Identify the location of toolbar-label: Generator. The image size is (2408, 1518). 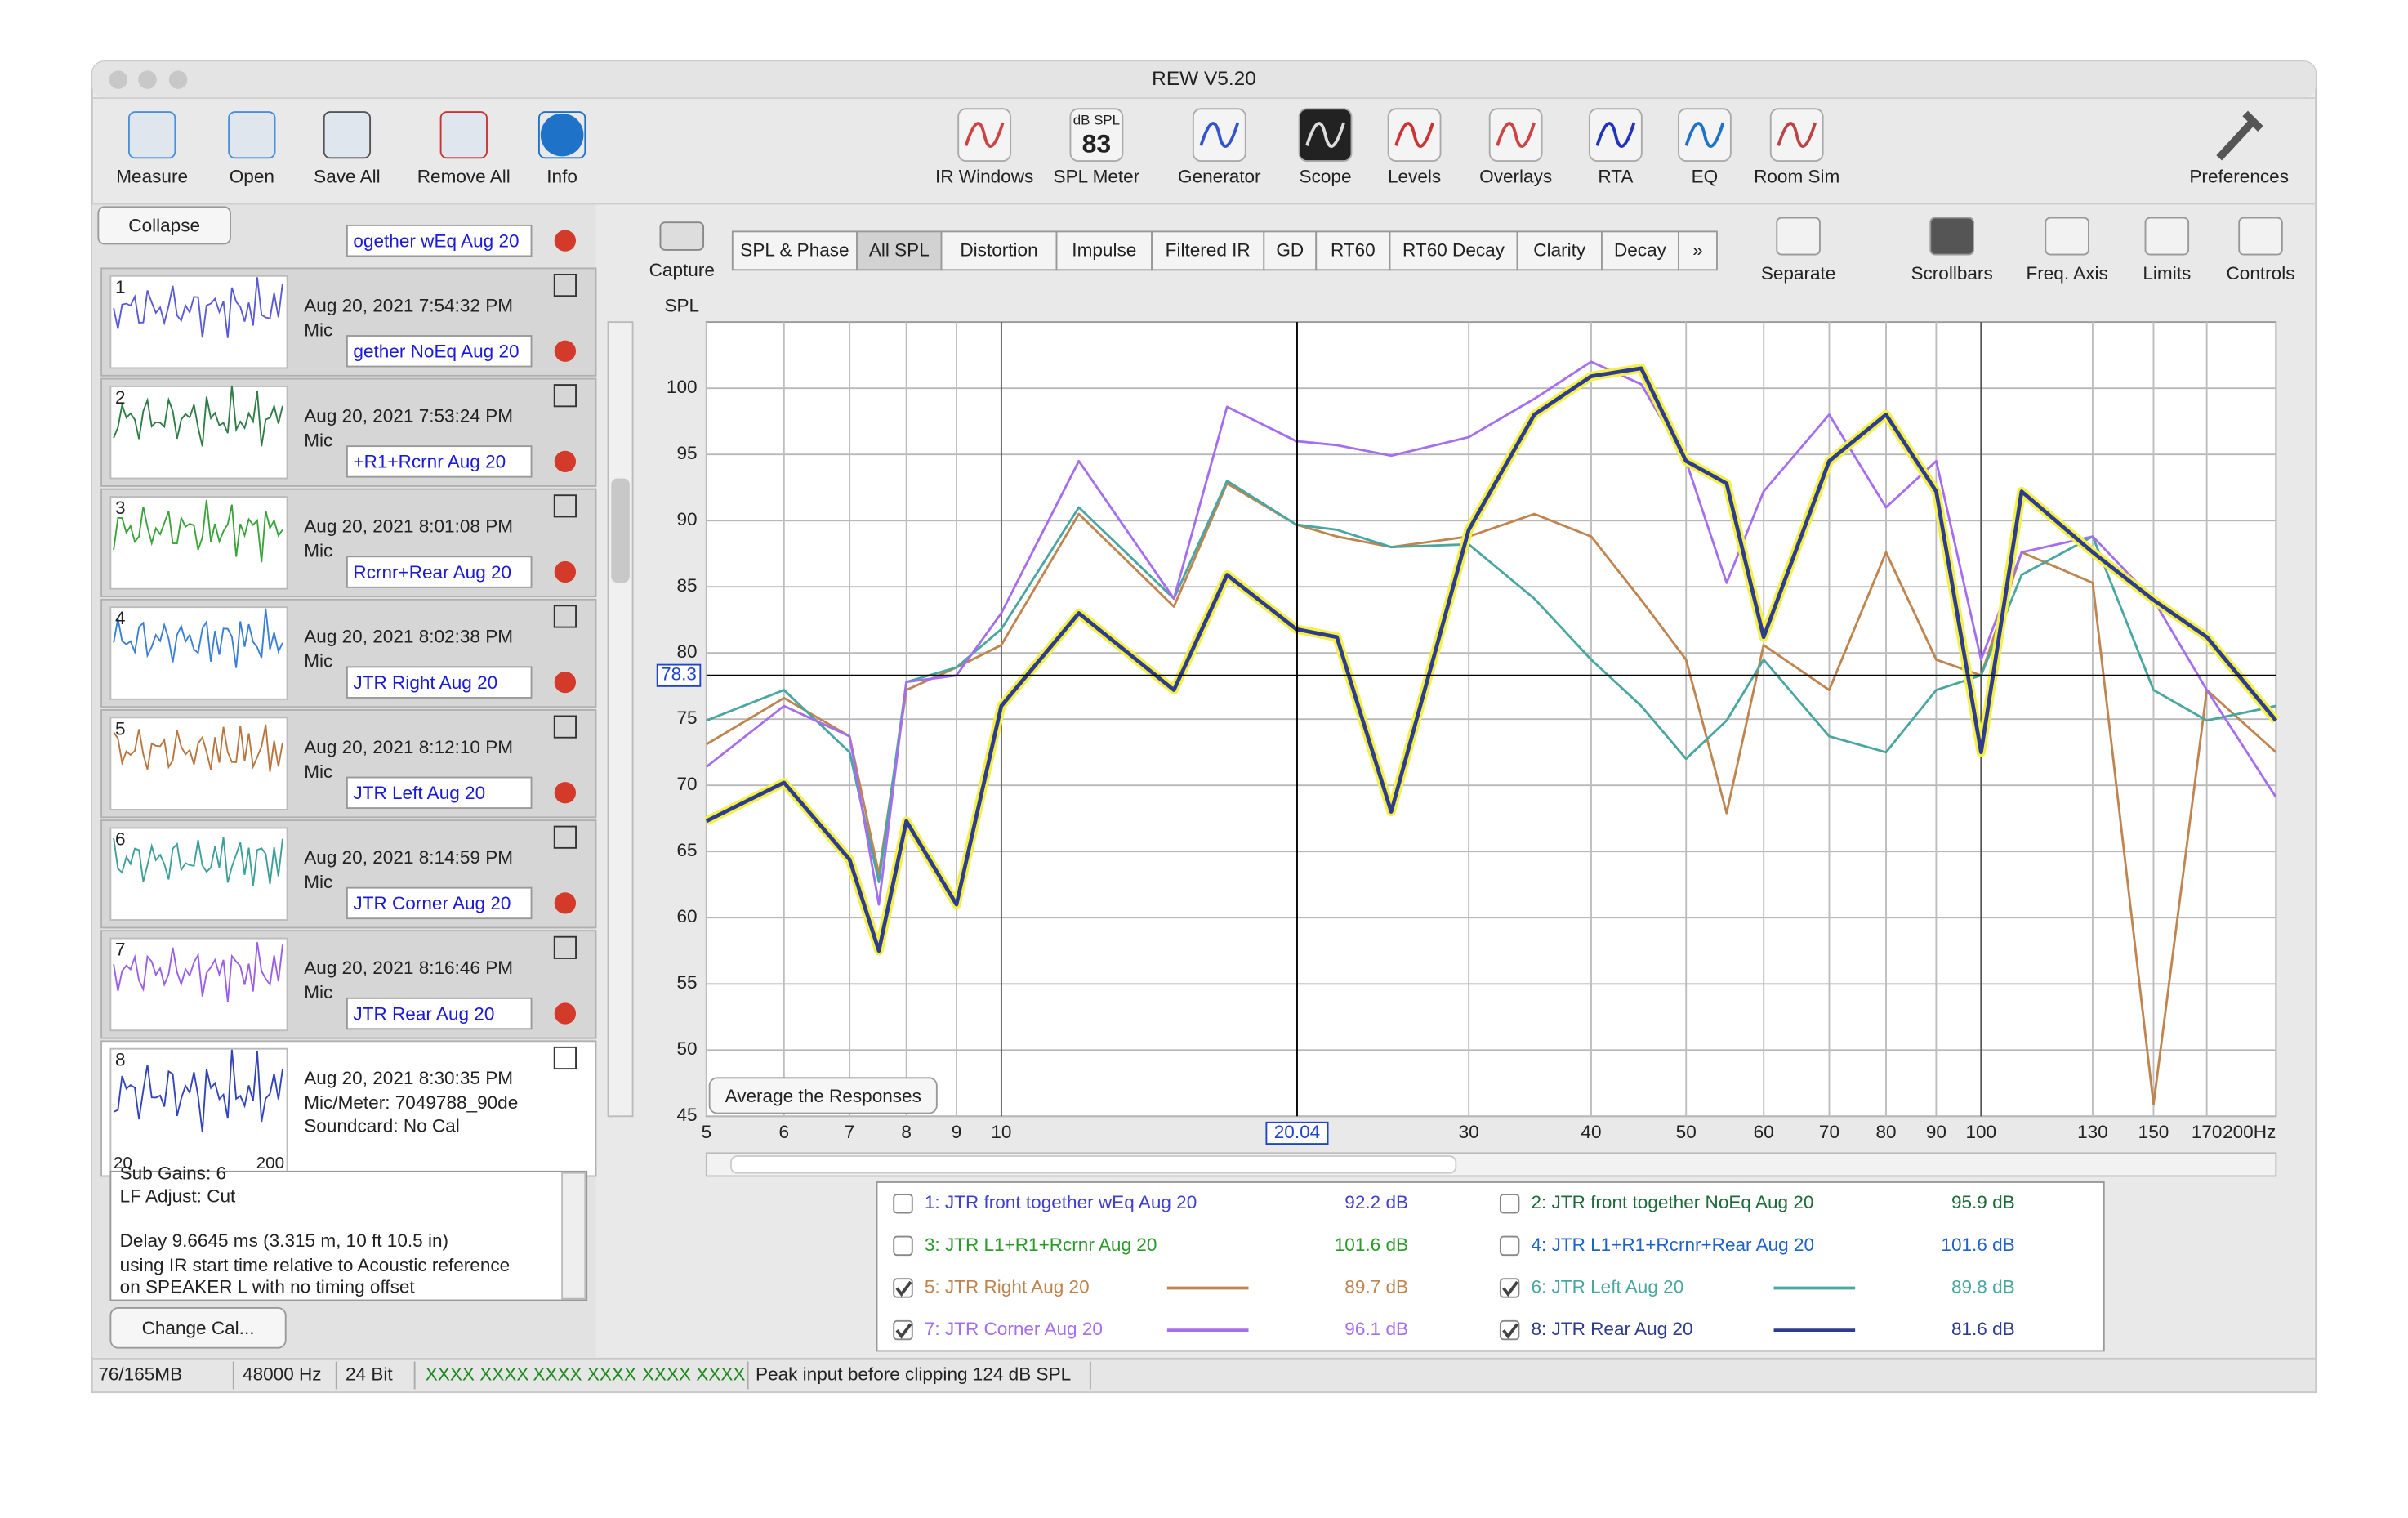
(1219, 177).